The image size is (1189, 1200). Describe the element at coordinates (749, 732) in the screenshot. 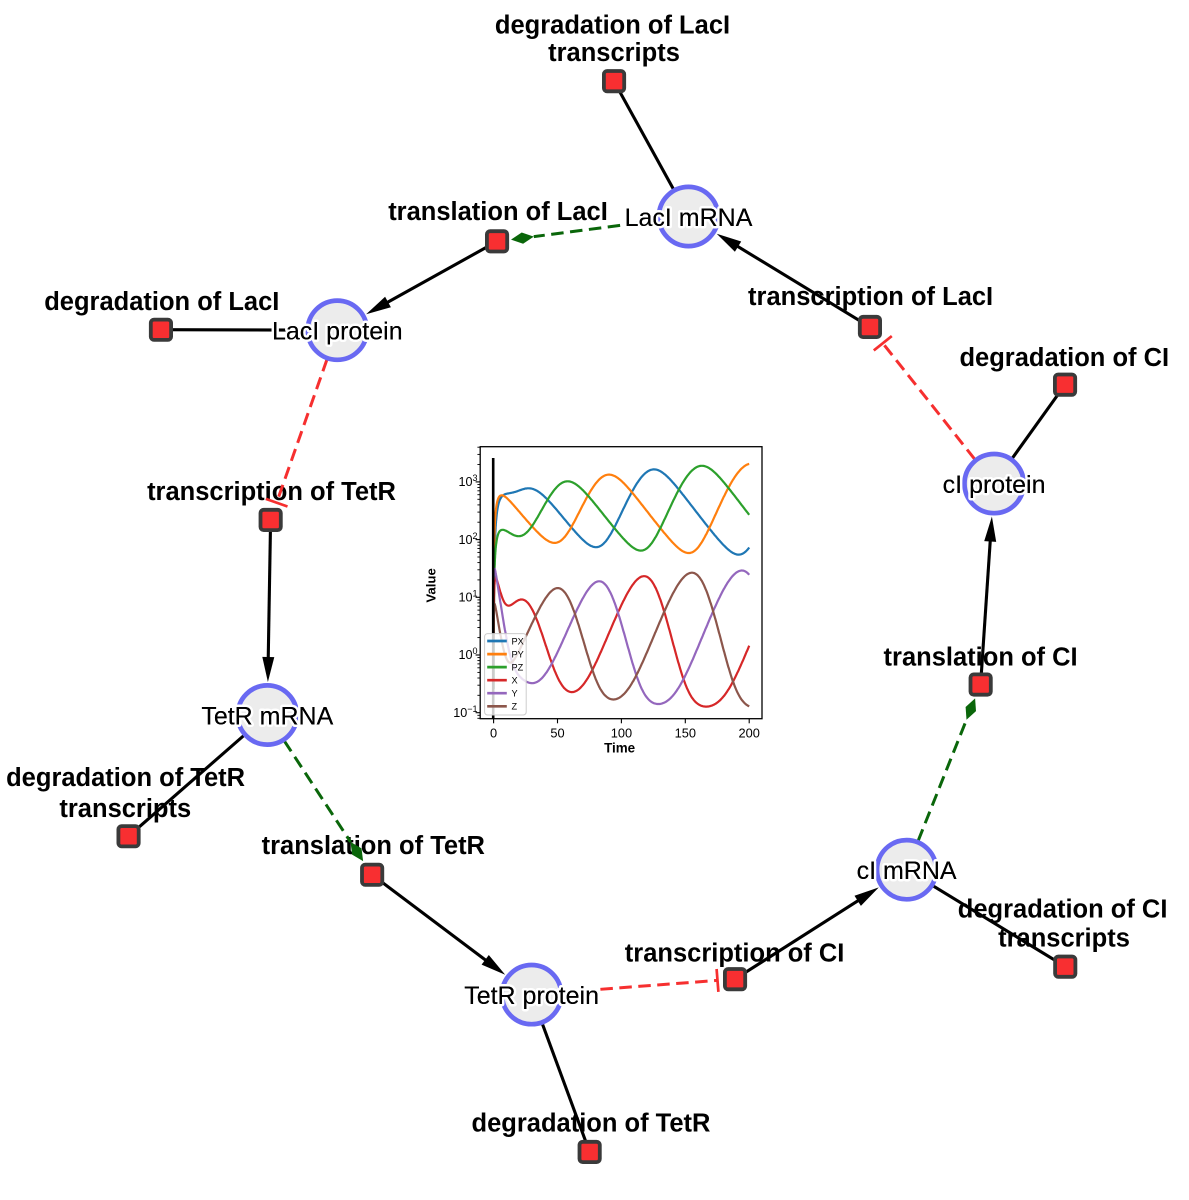

I see `svg-text: 200` at that location.